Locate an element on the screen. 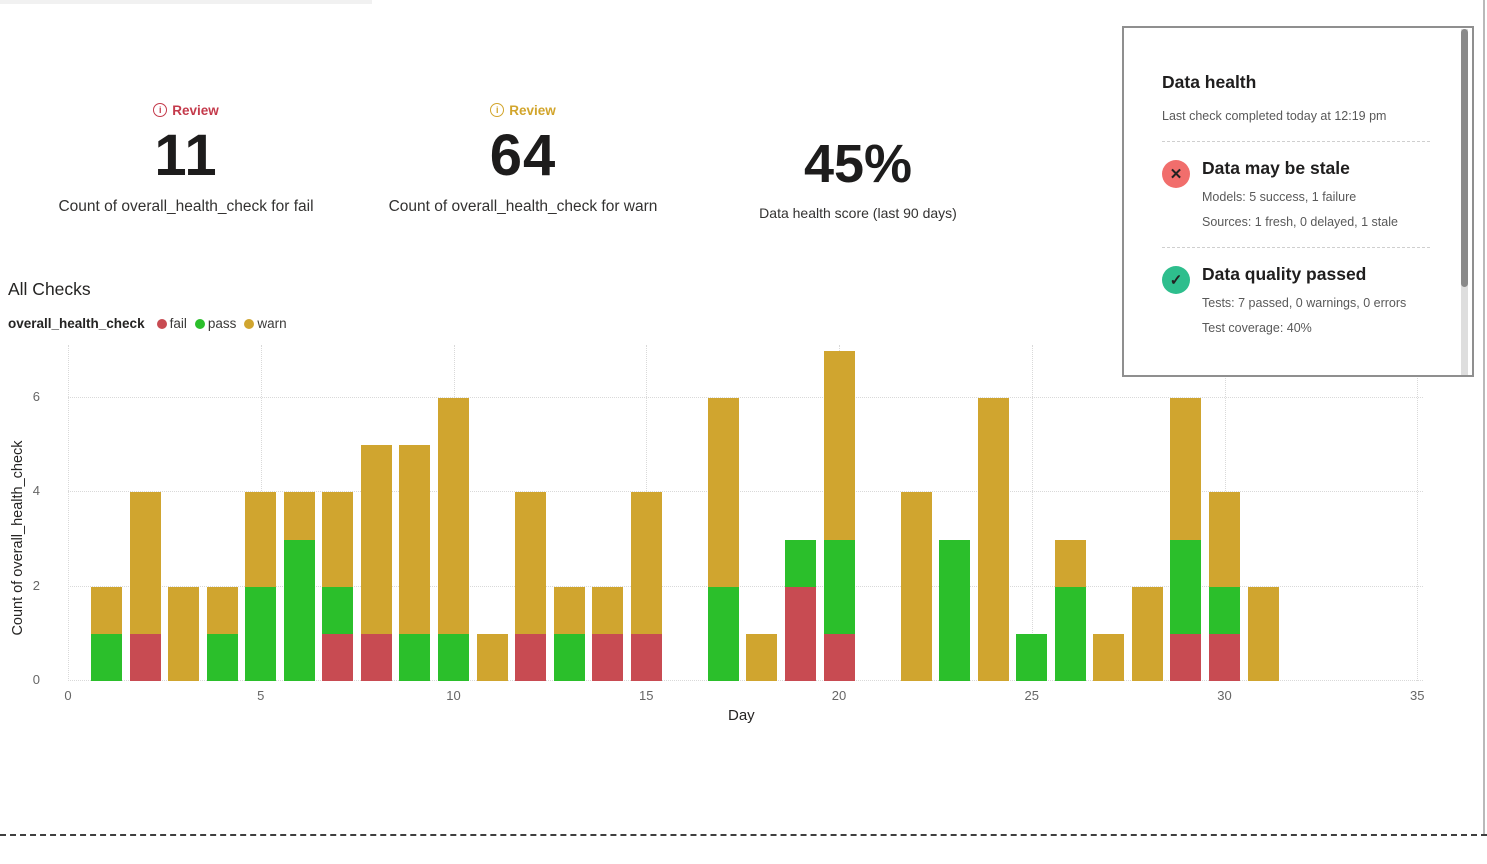  legend-label: warn is located at coordinates (272, 323).